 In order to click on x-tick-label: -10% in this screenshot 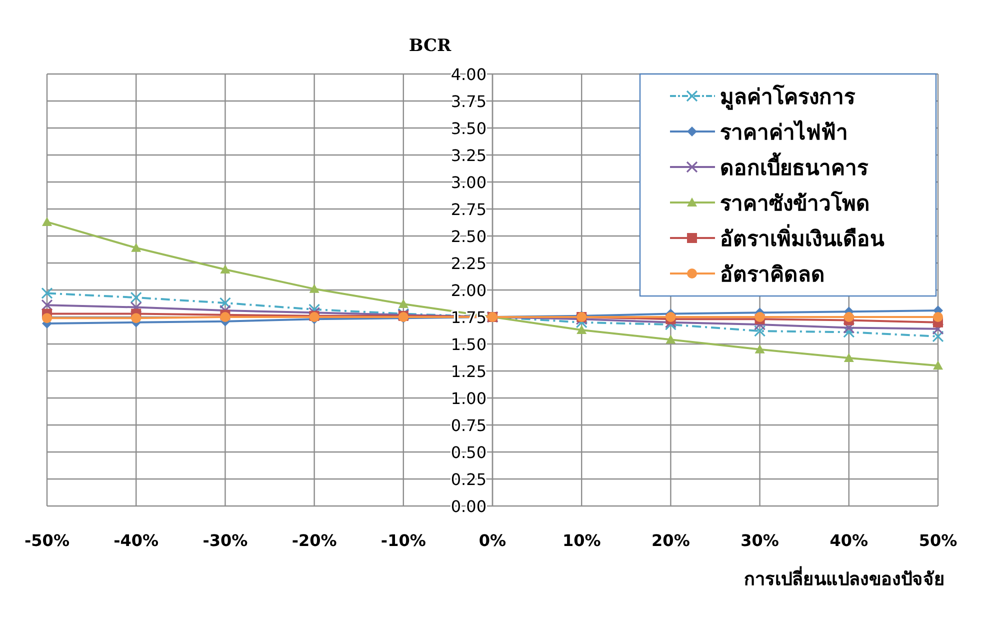, I will do `click(403, 540)`.